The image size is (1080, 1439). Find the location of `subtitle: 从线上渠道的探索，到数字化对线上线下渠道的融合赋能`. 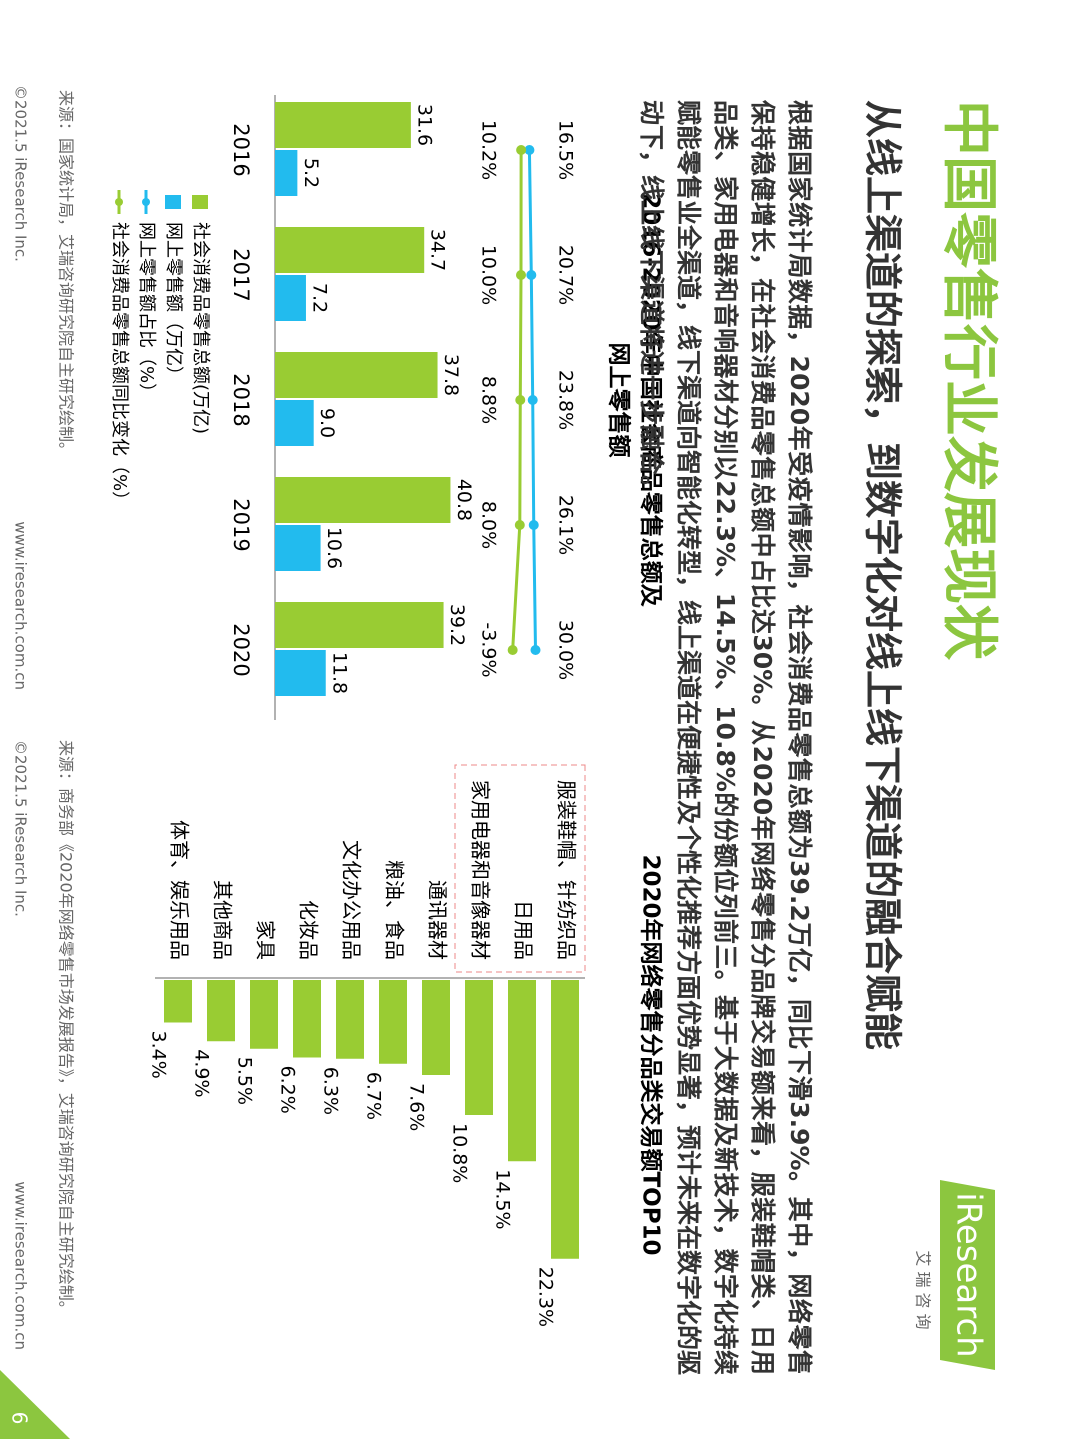

subtitle: 从线上渠道的探索，到数字化对线上线下渠道的融合赋能 is located at coordinates (883, 575).